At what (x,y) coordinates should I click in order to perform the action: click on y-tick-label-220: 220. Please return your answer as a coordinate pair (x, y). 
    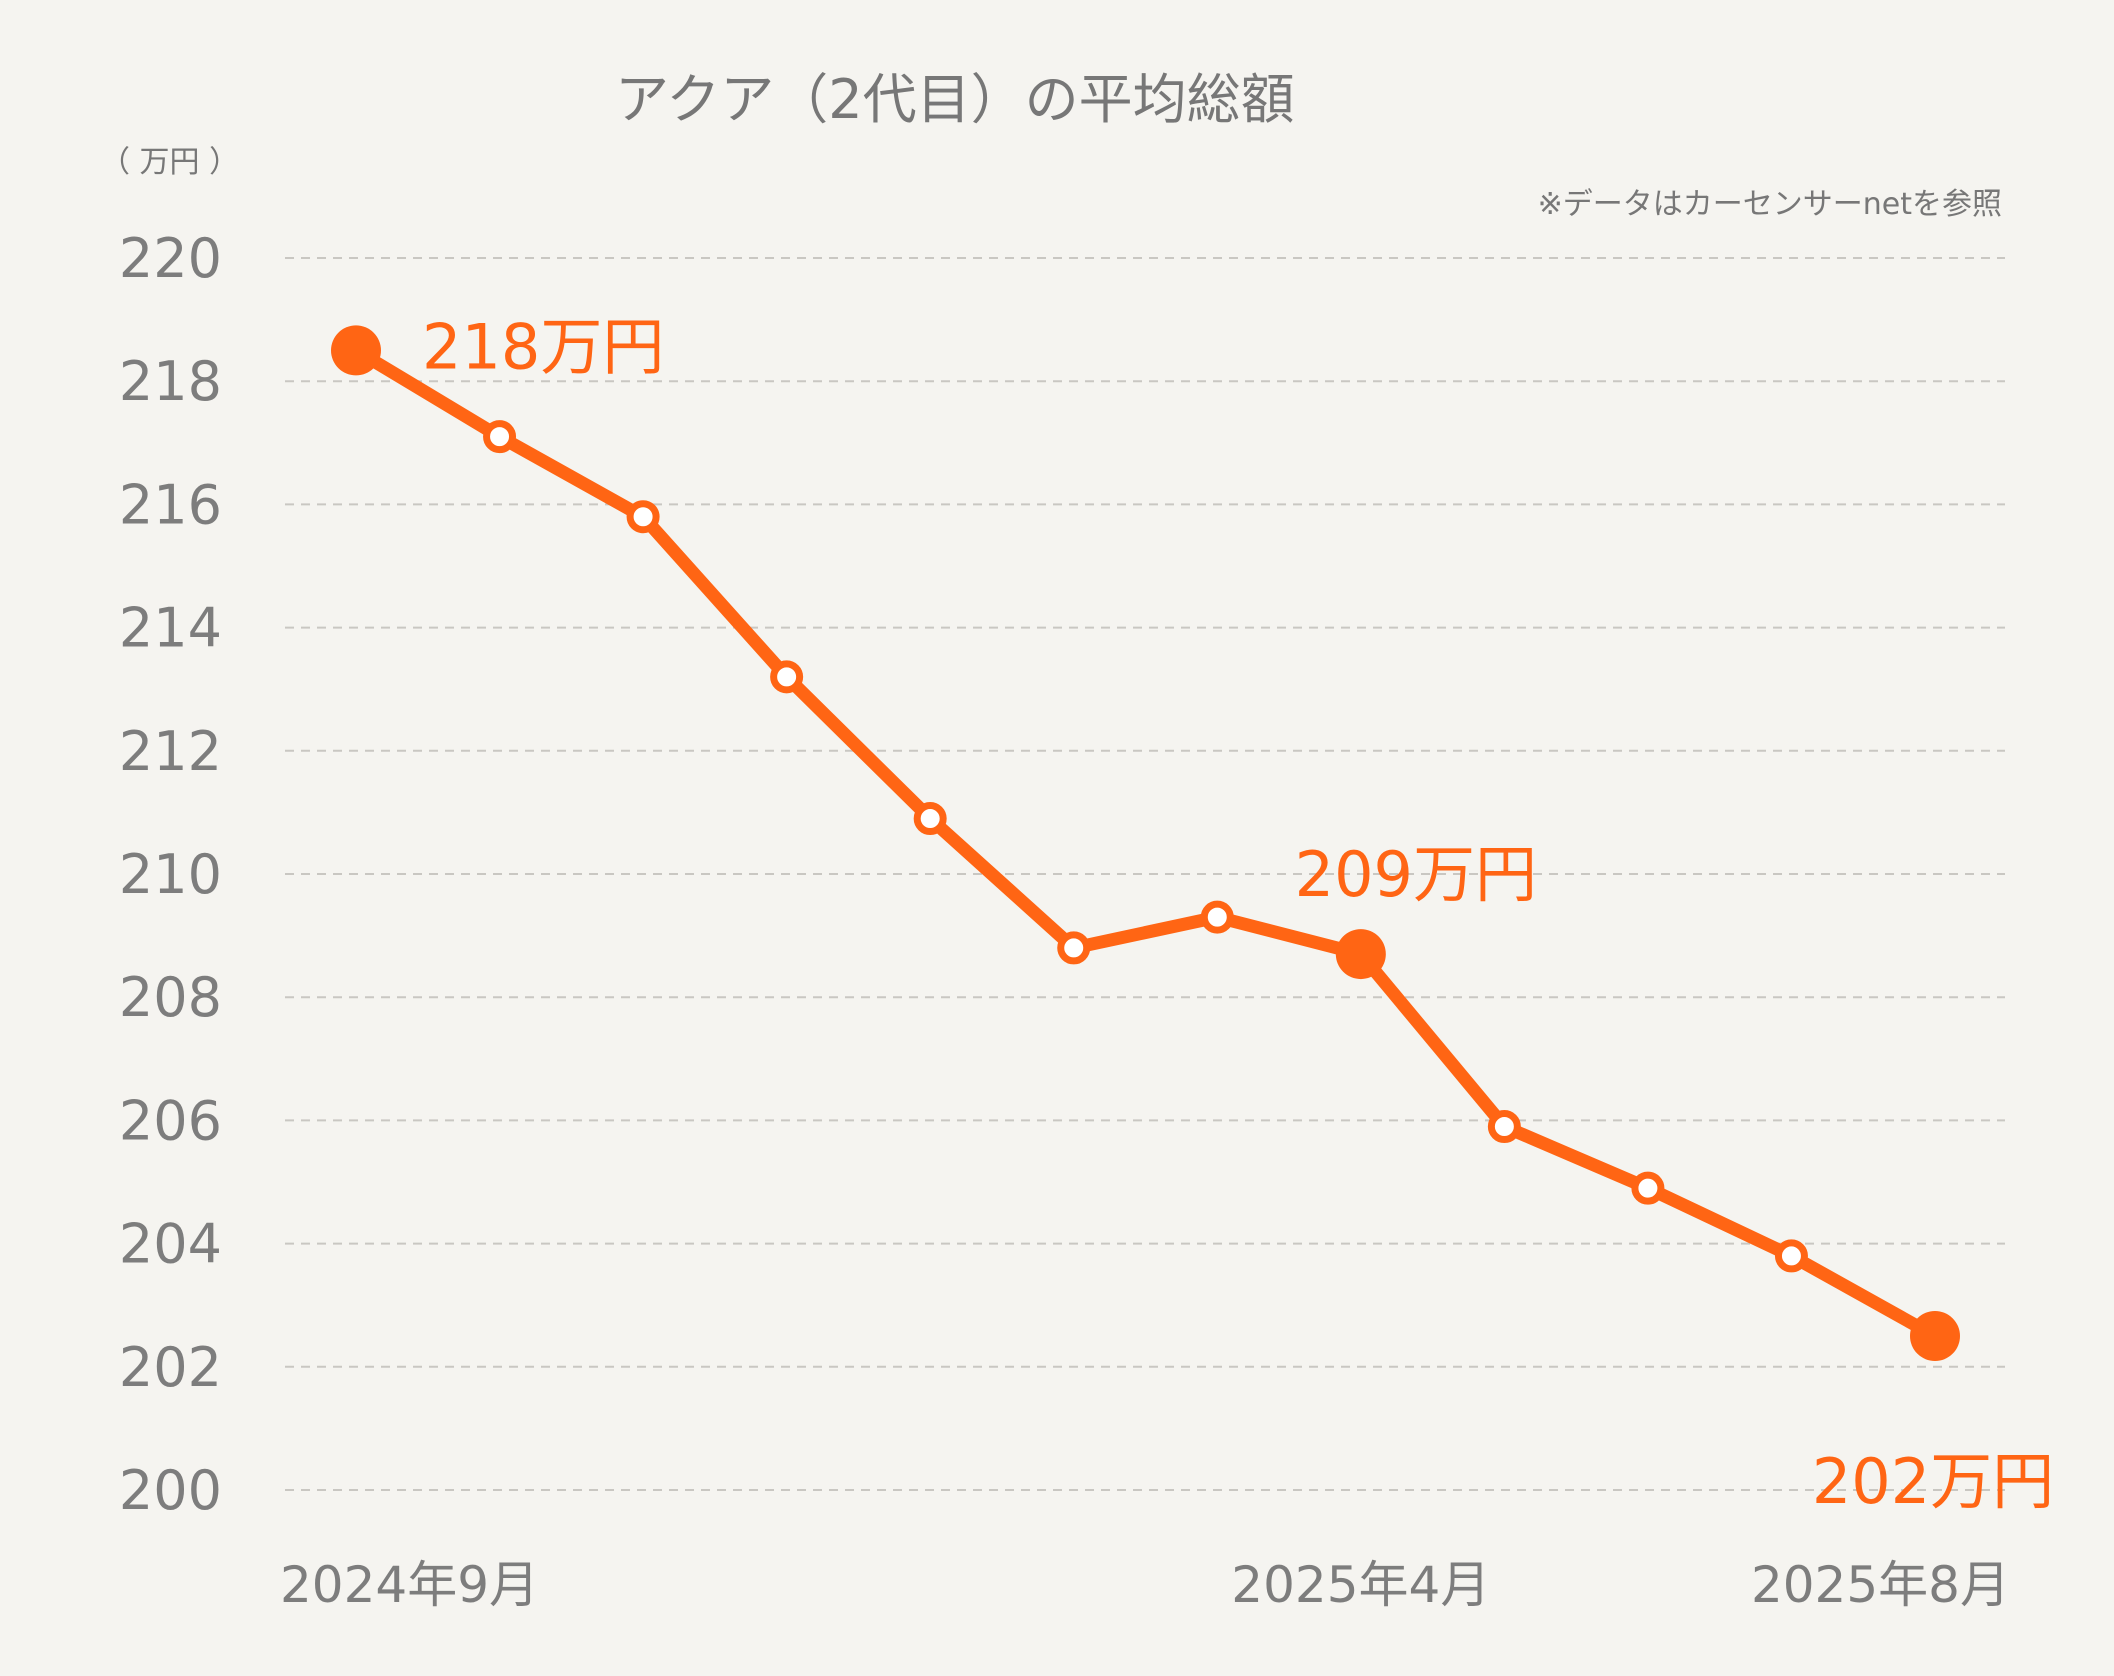
    Looking at the image, I should click on (170, 258).